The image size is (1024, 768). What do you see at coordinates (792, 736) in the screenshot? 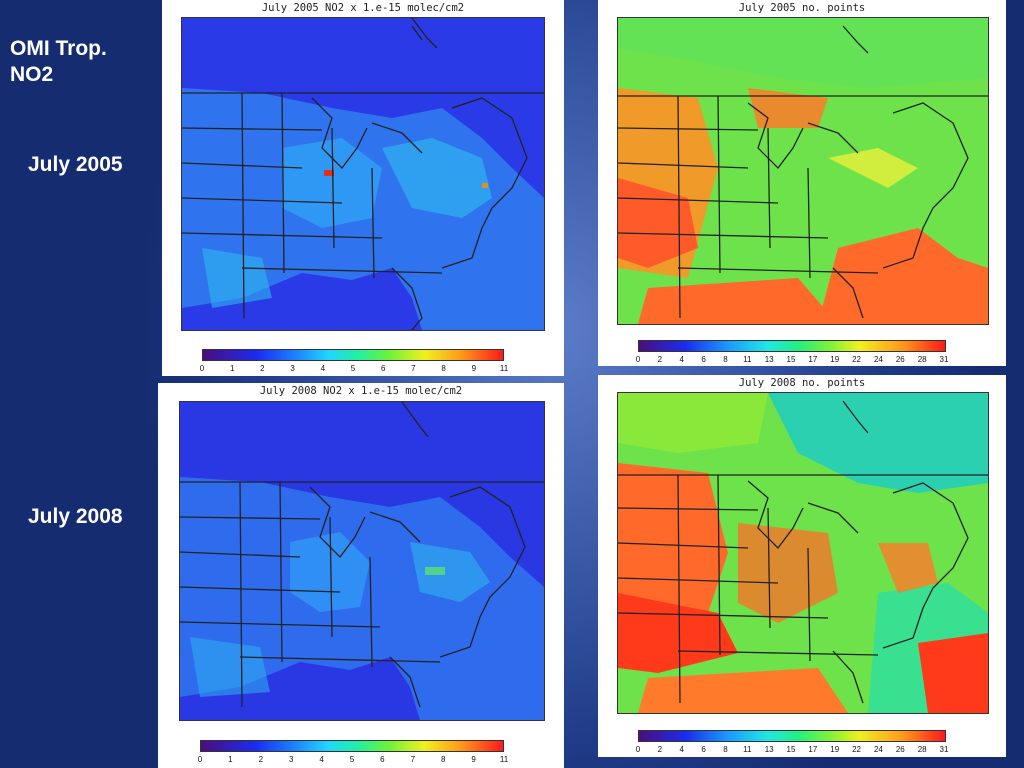
I see `colorbar-points-2008` at bounding box center [792, 736].